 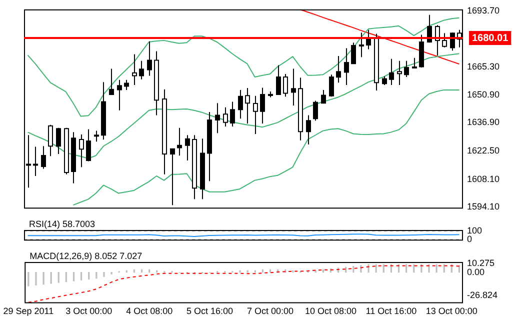 I want to click on x-tick-label: 4 Oct 08:00, so click(x=149, y=311).